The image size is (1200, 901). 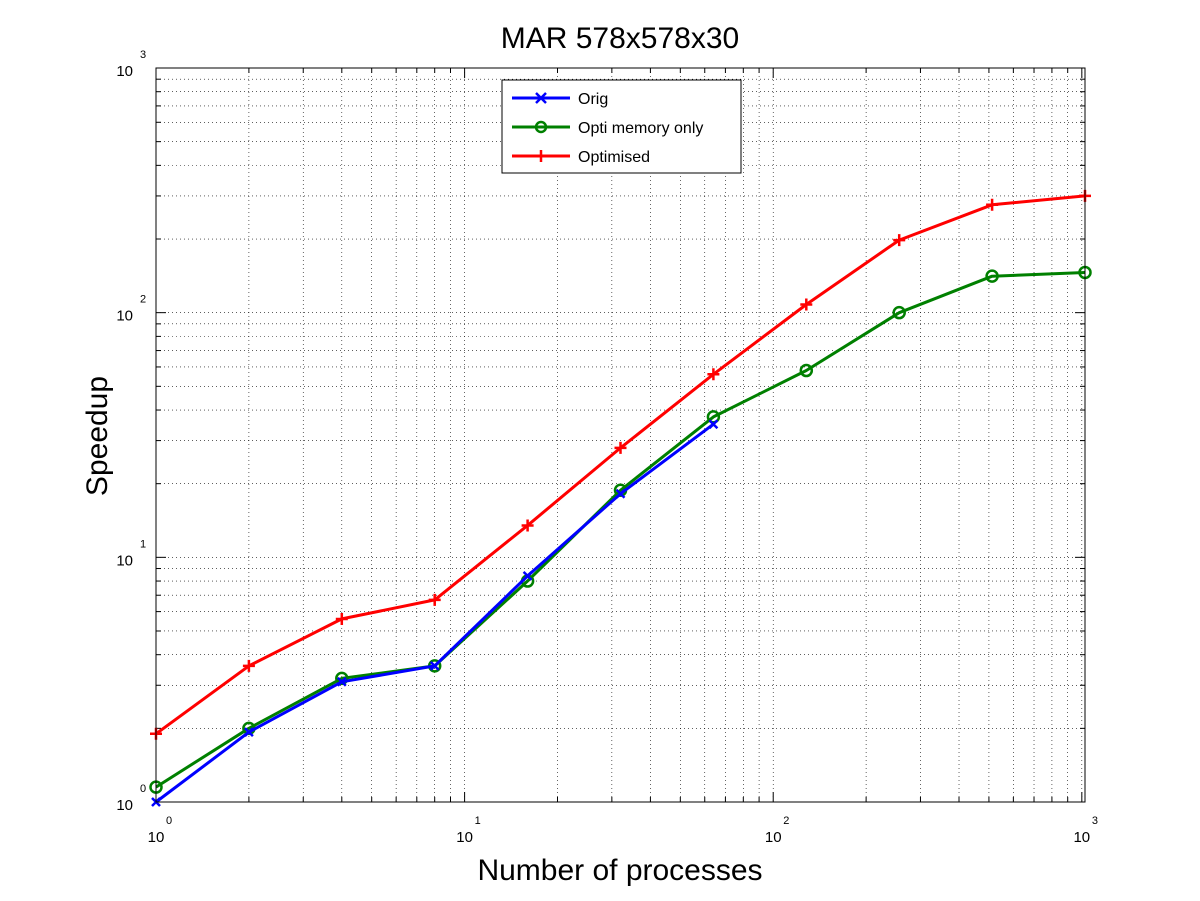 I want to click on y-tick-label-exponent: 1, so click(x=143, y=544).